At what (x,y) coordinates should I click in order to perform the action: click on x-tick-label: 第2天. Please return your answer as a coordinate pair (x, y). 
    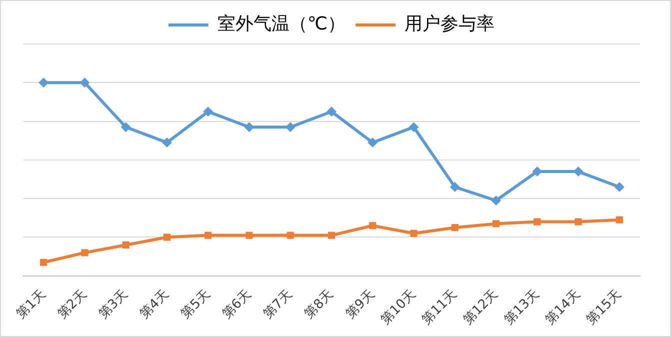
    Looking at the image, I should click on (72, 304).